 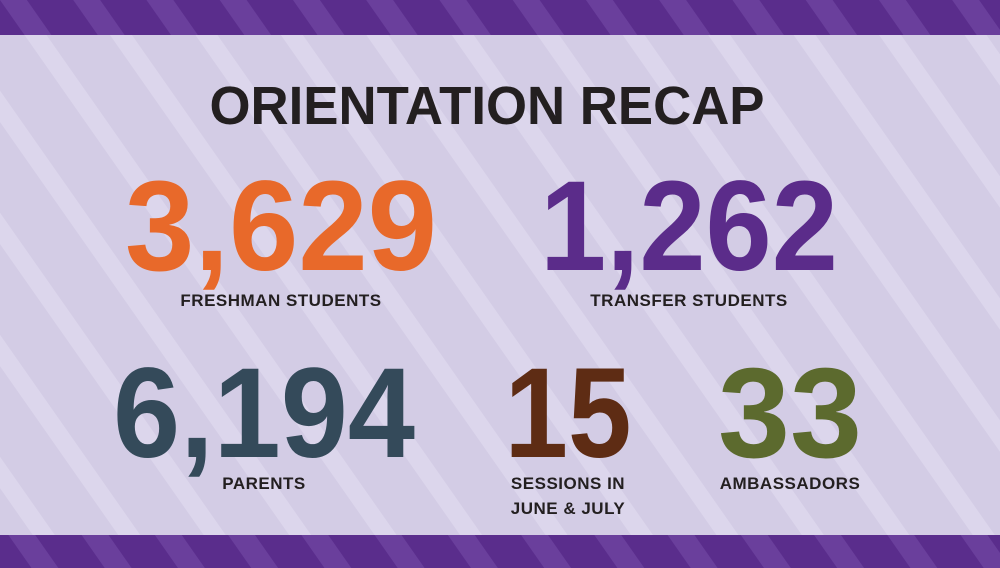 What do you see at coordinates (263, 483) in the screenshot?
I see `stat-label: PARENTS` at bounding box center [263, 483].